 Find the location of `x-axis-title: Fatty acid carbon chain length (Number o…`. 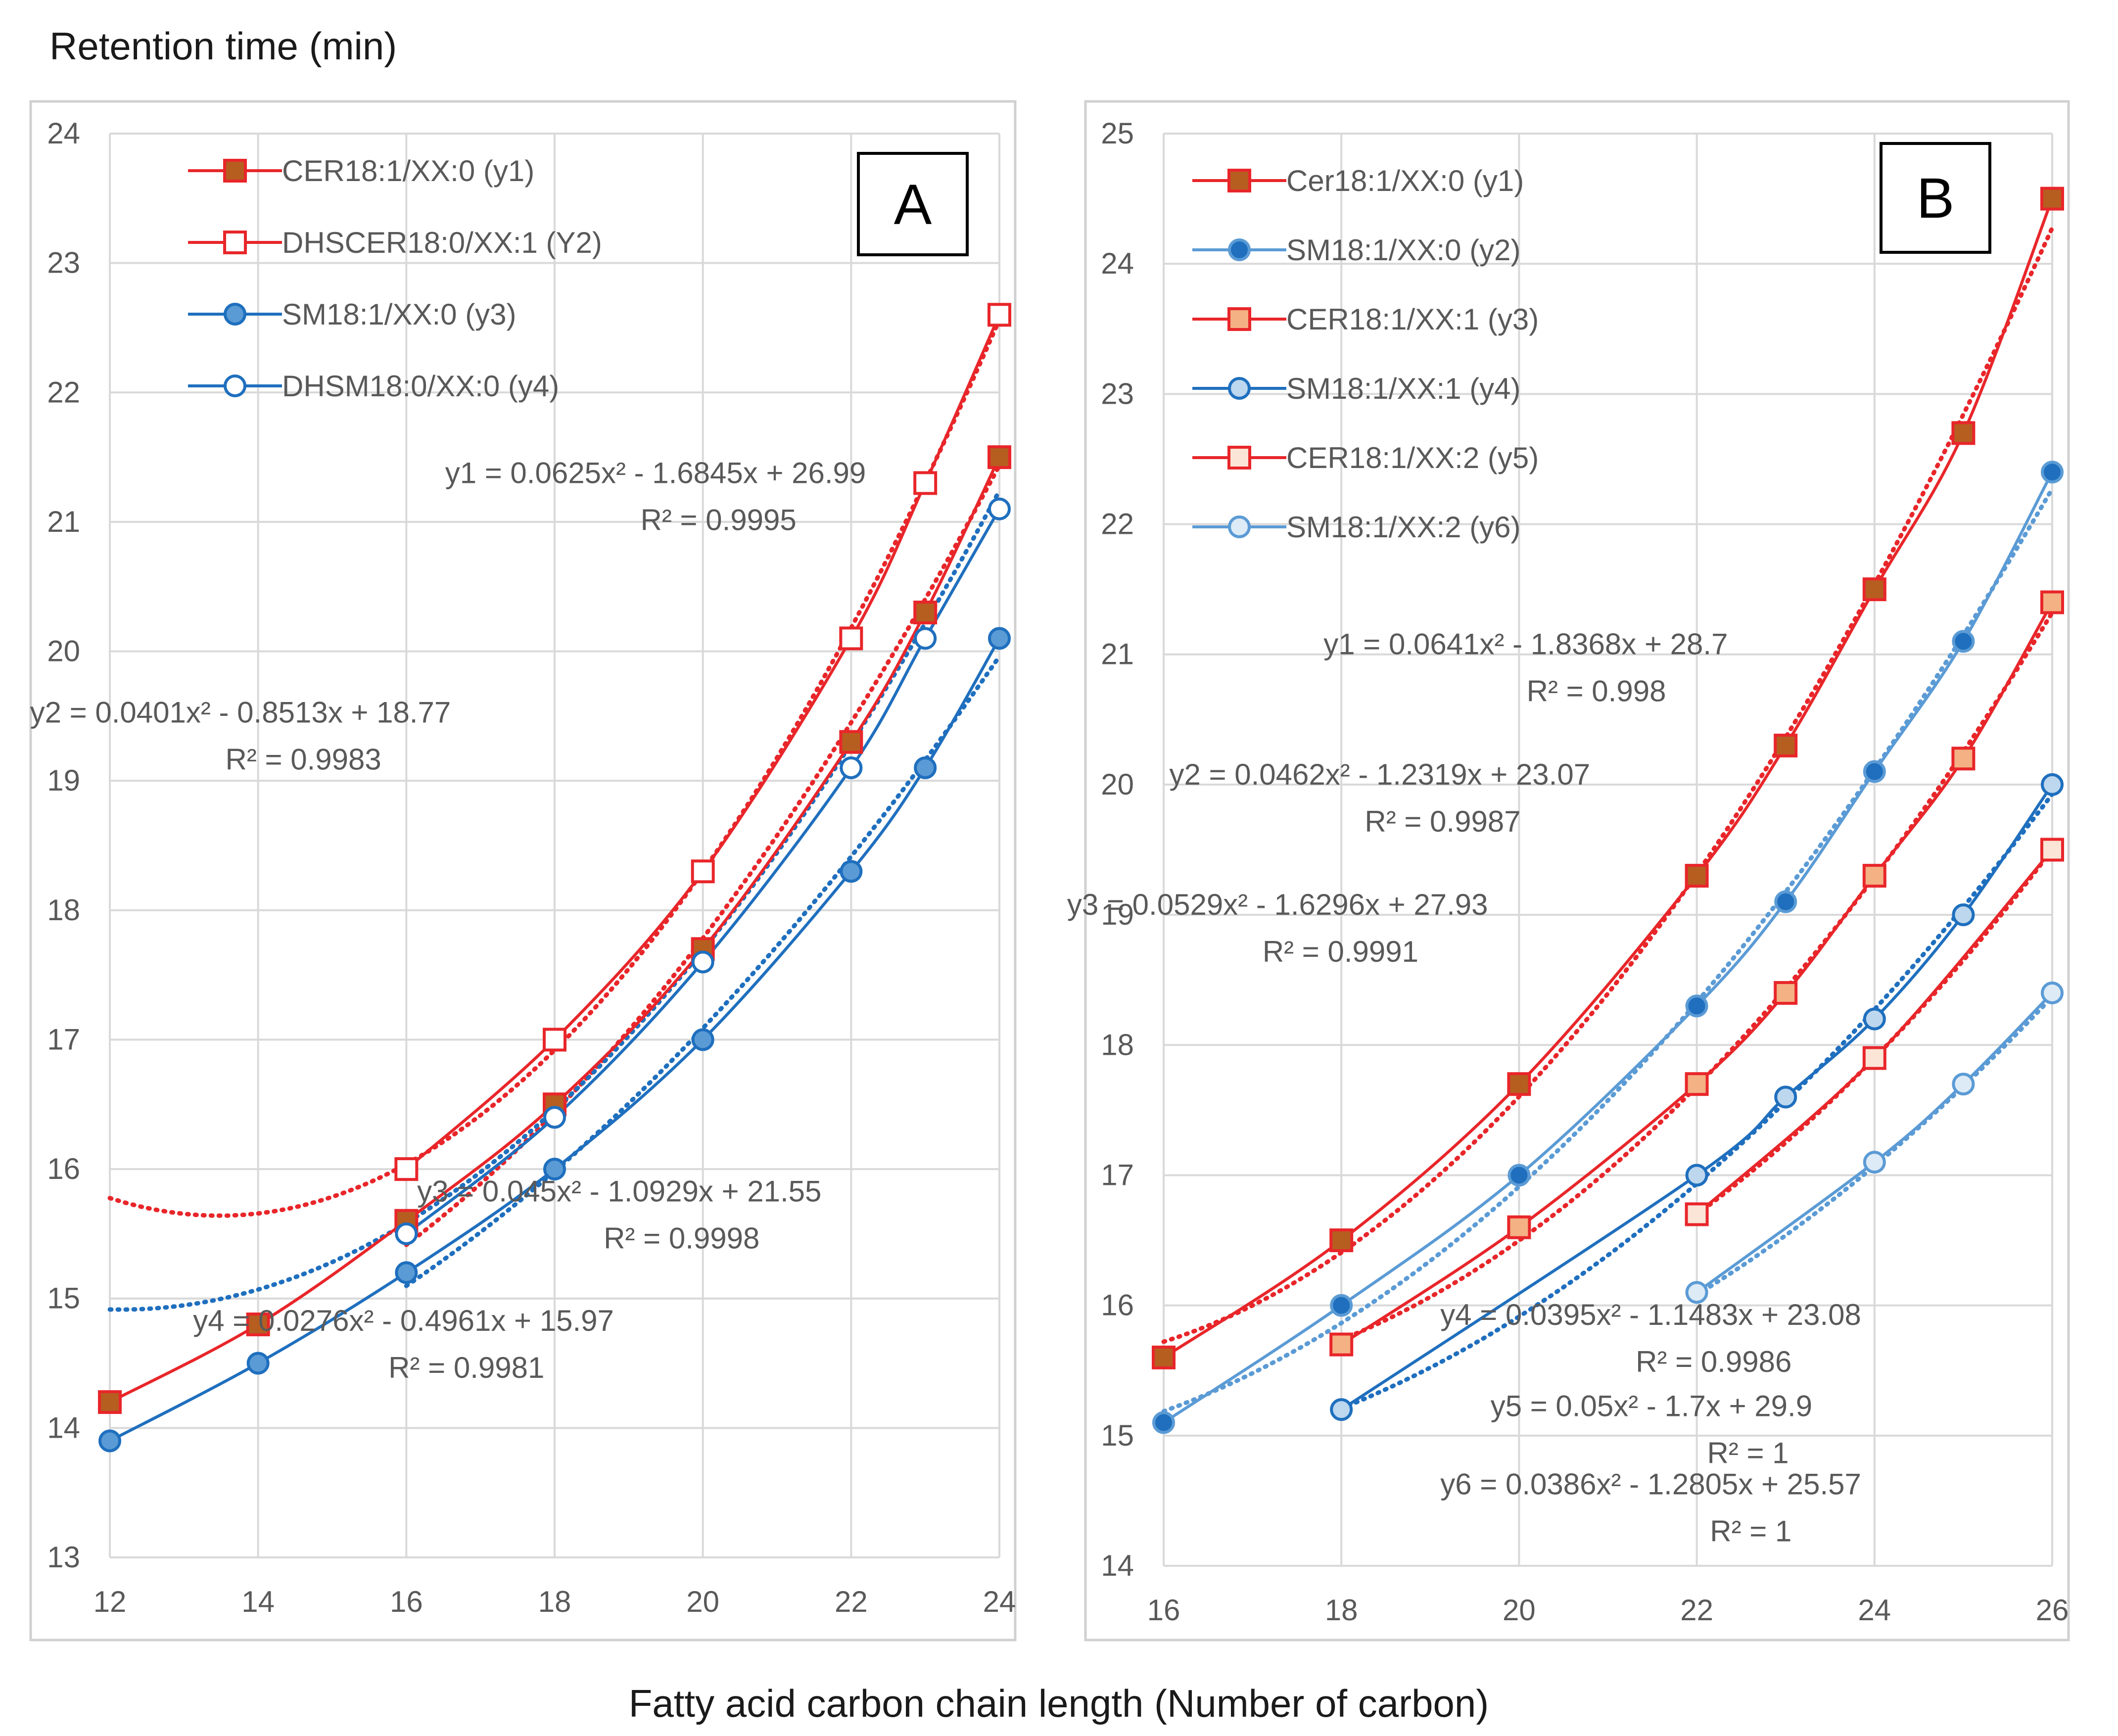

x-axis-title: Fatty acid carbon chain length (Number o… is located at coordinates (1059, 1703).